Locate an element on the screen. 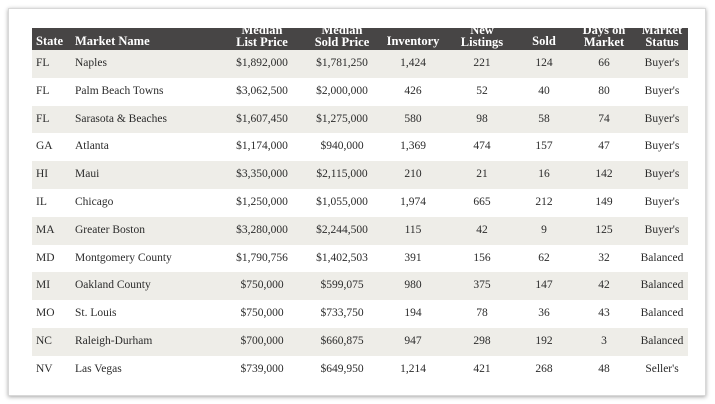 This screenshot has width=715, height=404. table-cell: 947 is located at coordinates (413, 341).